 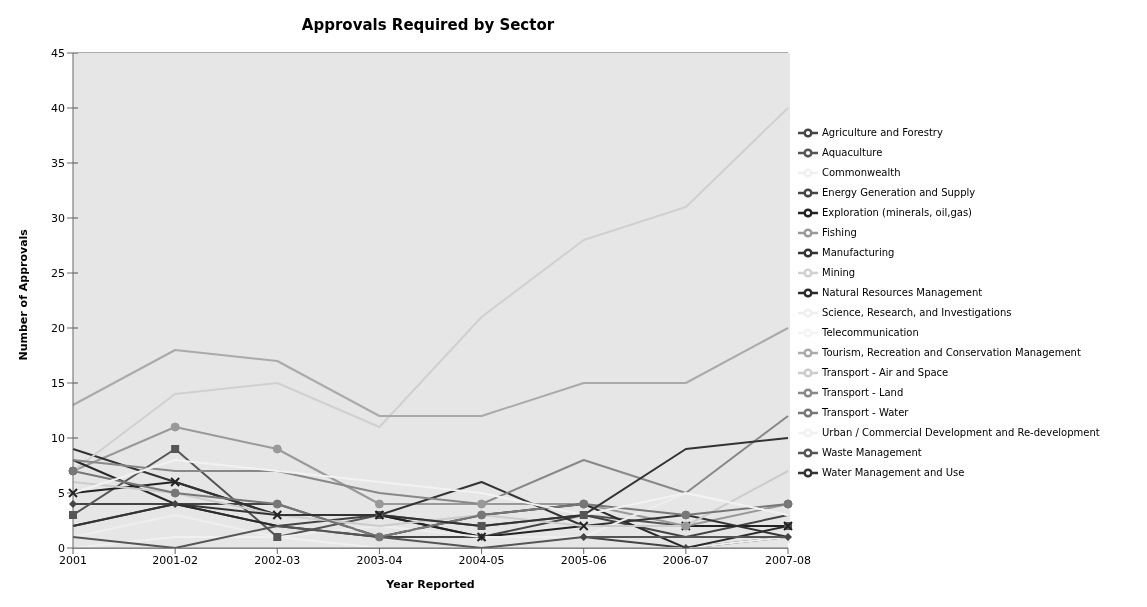 I want to click on y-tick-label: 25, so click(x=58, y=273).